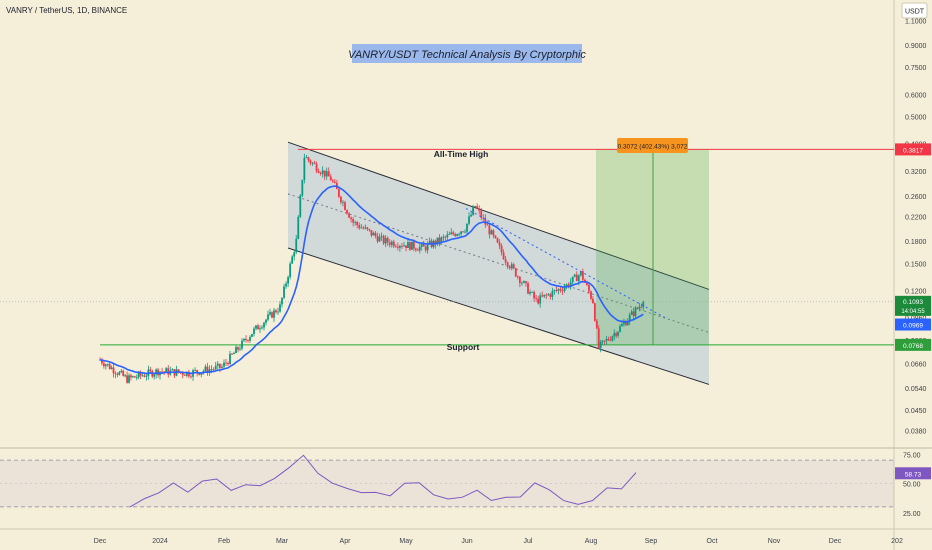  What do you see at coordinates (912, 455) in the screenshot?
I see `rsi-tick: 75.00` at bounding box center [912, 455].